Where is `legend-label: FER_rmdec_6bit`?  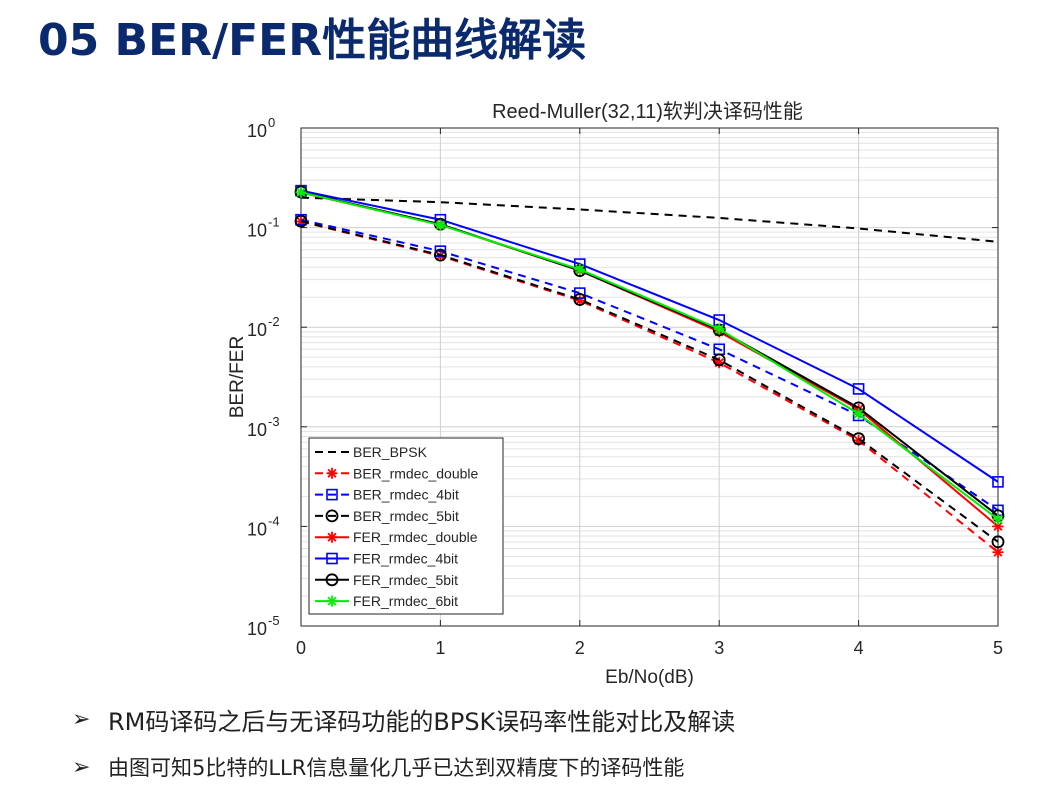 legend-label: FER_rmdec_6bit is located at coordinates (405, 601).